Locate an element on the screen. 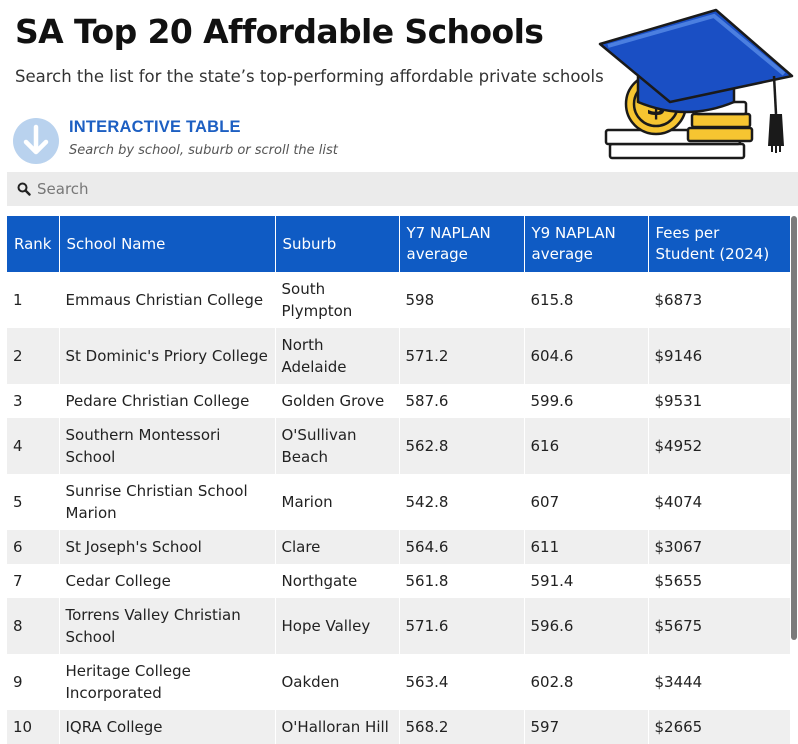  rank-cell: 10 is located at coordinates (33, 727).